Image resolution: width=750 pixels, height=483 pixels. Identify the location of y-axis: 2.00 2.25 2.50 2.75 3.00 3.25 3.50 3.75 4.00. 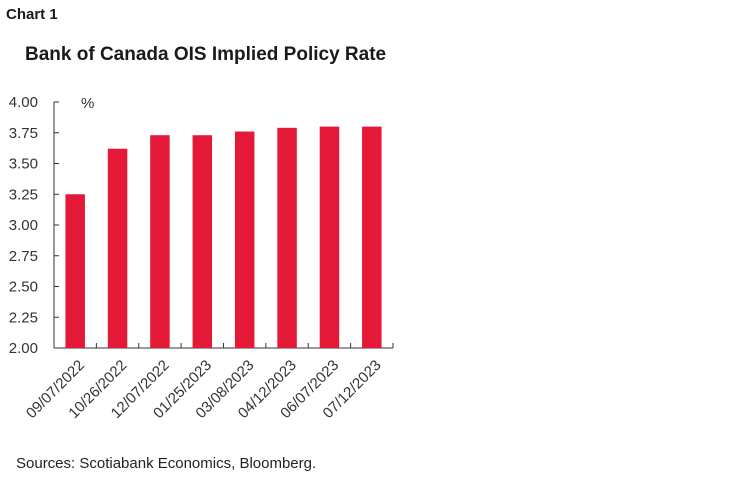
(34, 225).